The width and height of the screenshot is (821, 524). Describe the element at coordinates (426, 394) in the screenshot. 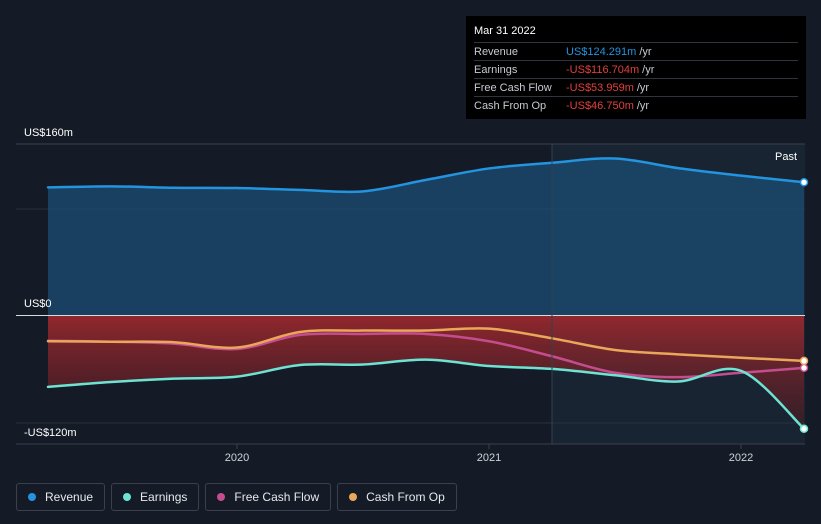

I see `earnings-line` at that location.